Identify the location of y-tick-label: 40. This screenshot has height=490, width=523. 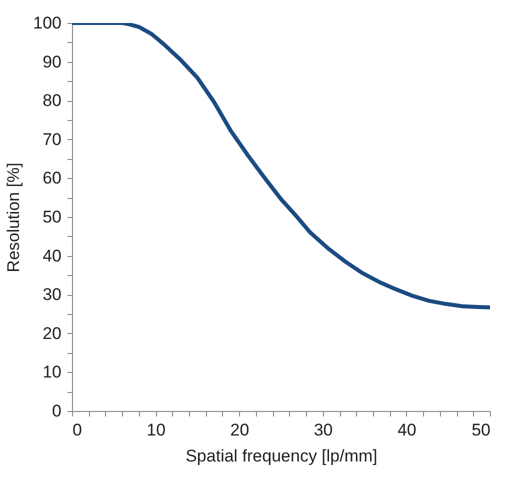
(52, 256).